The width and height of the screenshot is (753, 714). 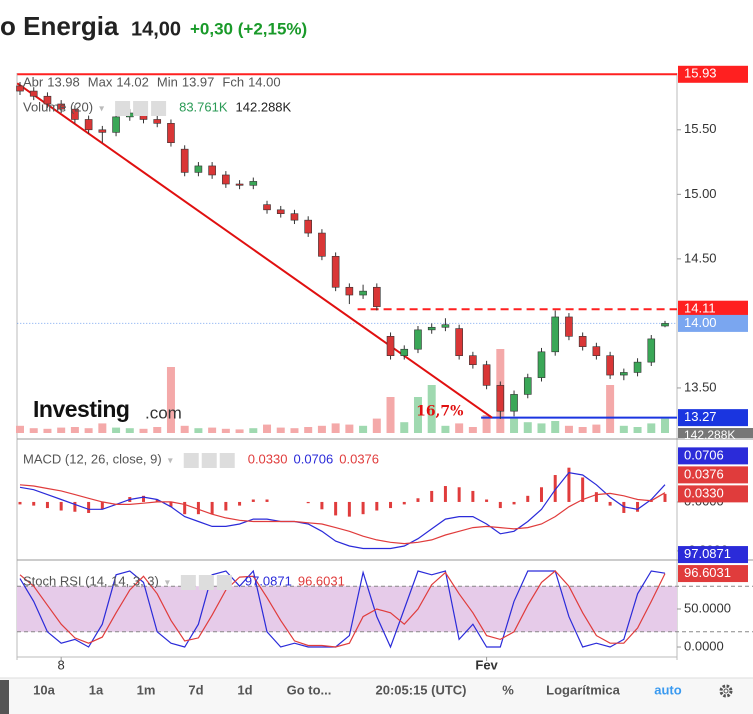 What do you see at coordinates (668, 689) in the screenshot?
I see `toolbar-item: auto` at bounding box center [668, 689].